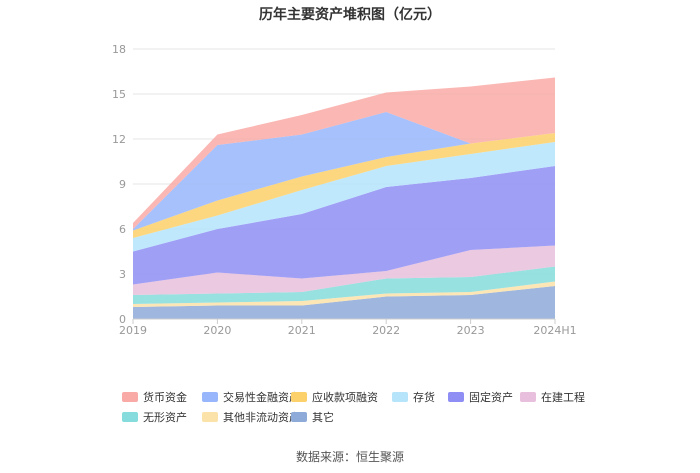 This screenshot has height=473, width=700. What do you see at coordinates (386, 330) in the screenshot?
I see `x-tick-label: 2022` at bounding box center [386, 330].